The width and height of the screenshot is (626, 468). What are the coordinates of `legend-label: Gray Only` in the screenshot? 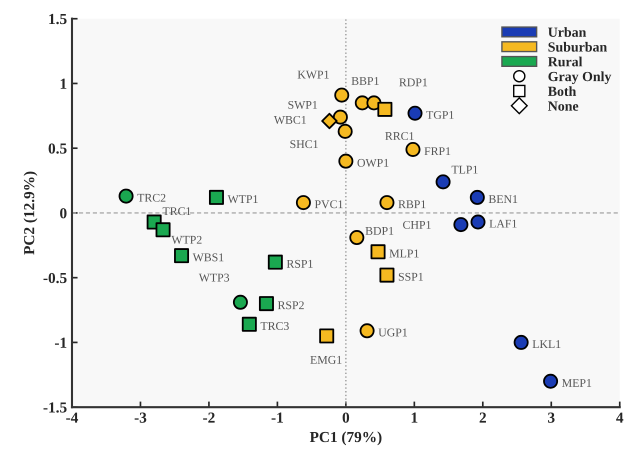 It's located at (580, 77).